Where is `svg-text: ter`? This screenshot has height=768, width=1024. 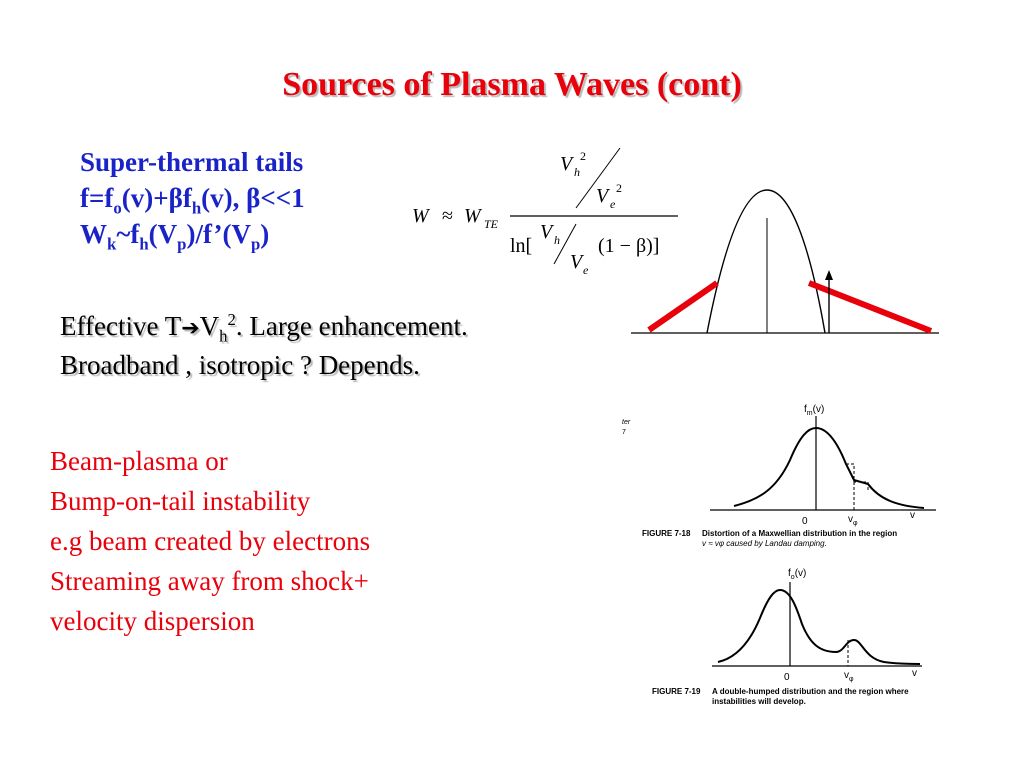
svg-text: ter is located at coordinates (626, 422).